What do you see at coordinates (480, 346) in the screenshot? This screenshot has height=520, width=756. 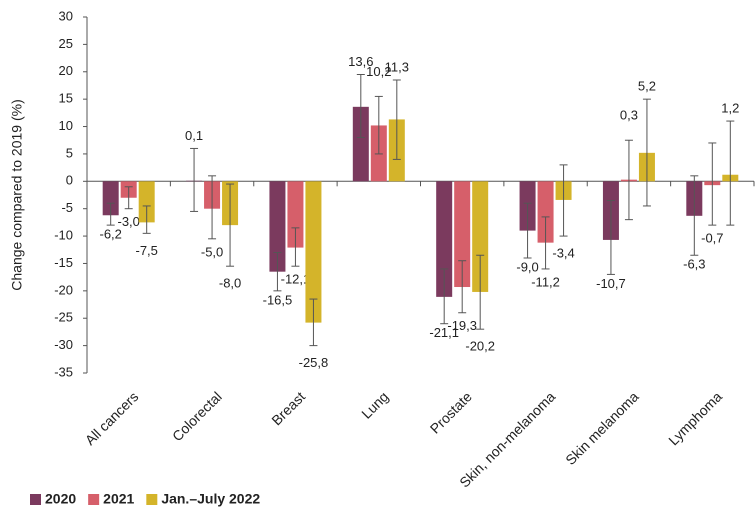 I see `value-label: -20,2` at bounding box center [480, 346].